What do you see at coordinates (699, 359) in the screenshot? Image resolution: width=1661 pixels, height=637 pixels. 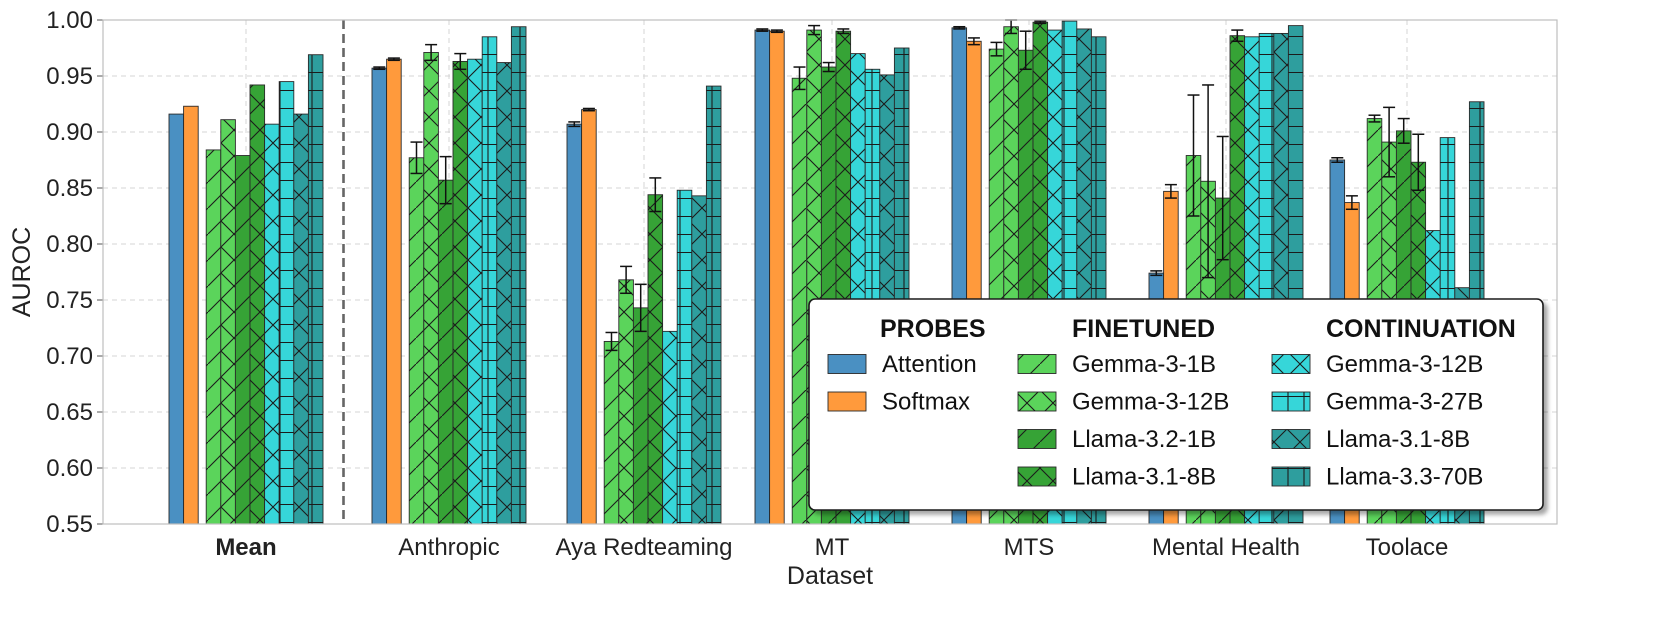 I see `bar-aya-redteaming-continuation-llama-3-1-8b-hatch` at bounding box center [699, 359].